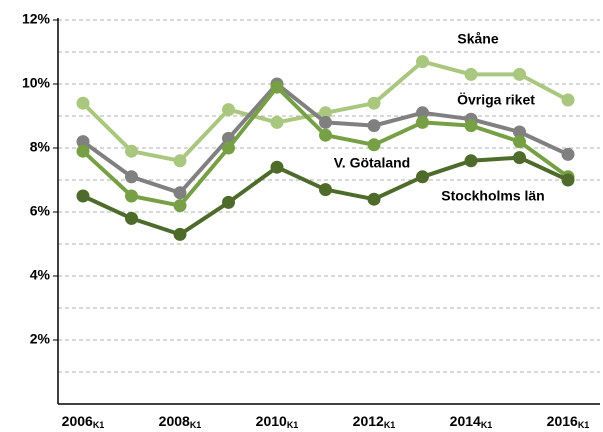  I want to click on x-tick-year: 2014, so click(465, 421).